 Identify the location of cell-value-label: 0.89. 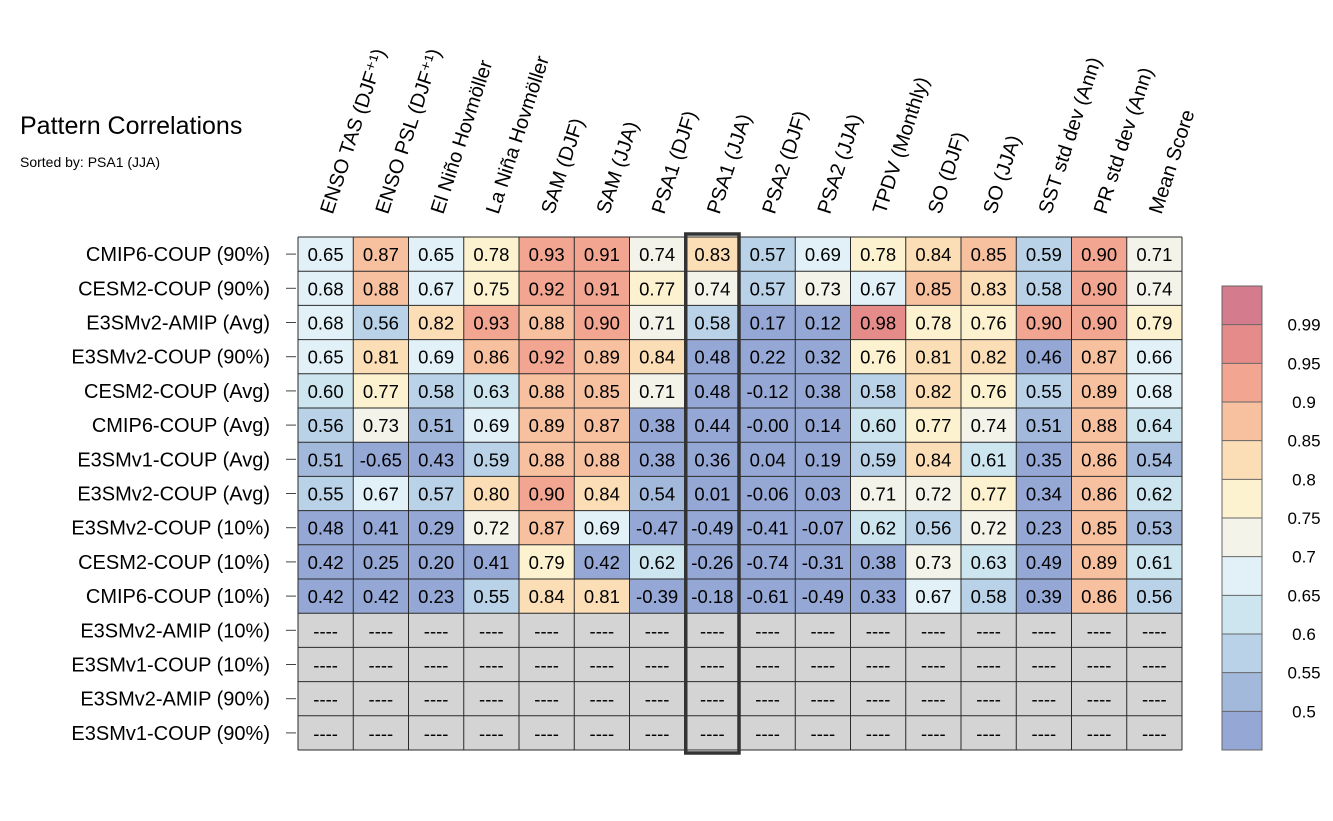
(1099, 391).